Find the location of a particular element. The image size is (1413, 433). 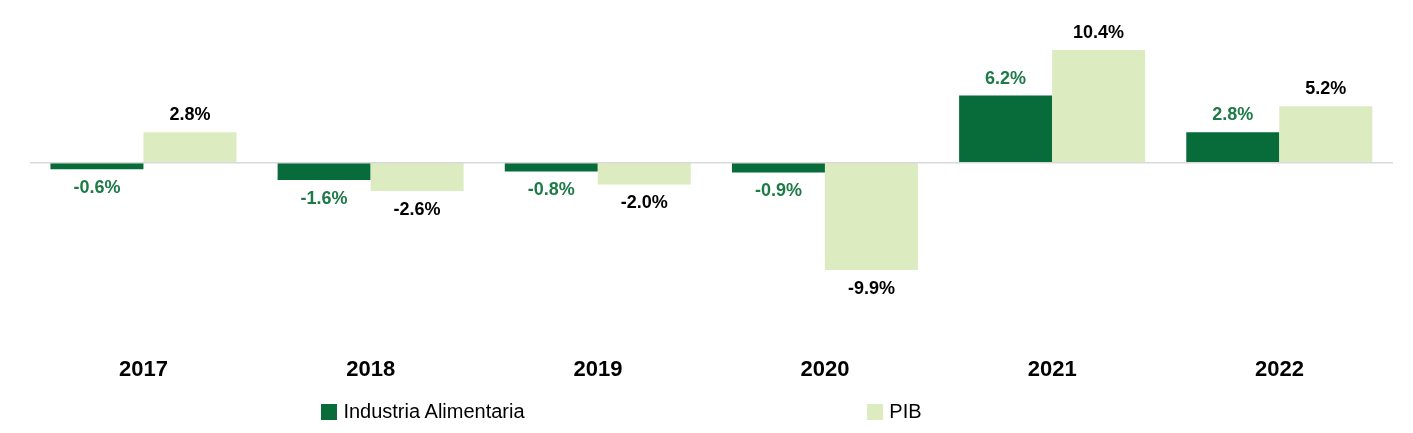

legend-label: Industria Alimentaria is located at coordinates (434, 411).